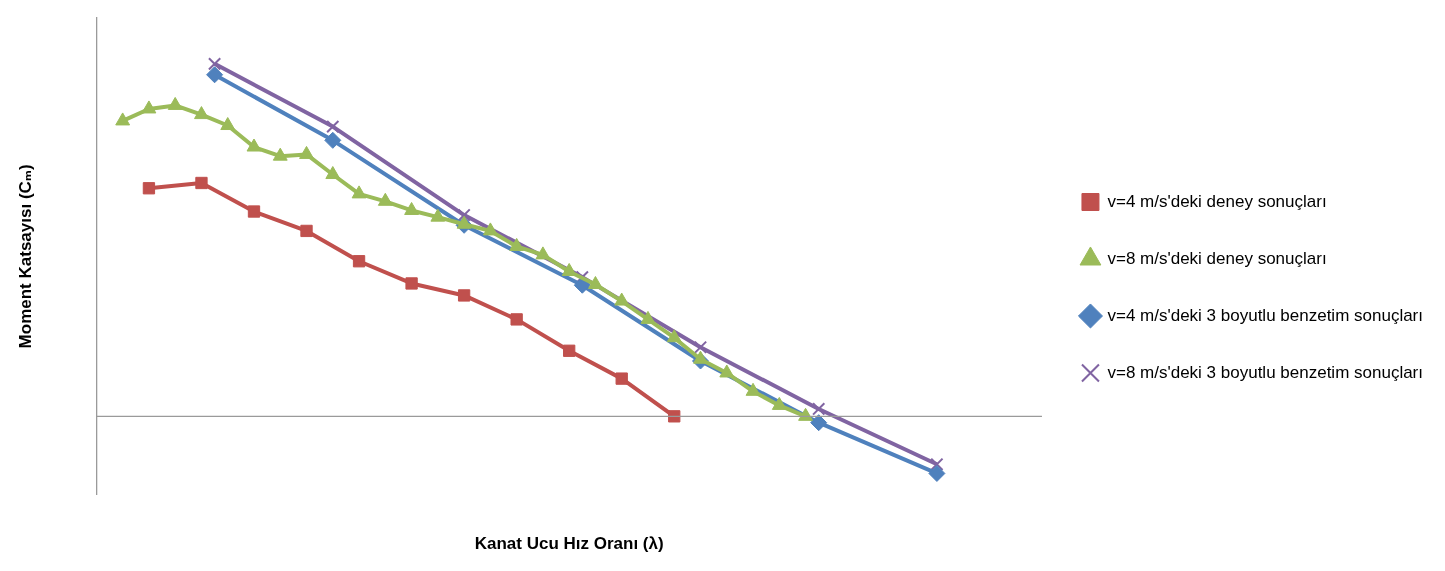 The height and width of the screenshot is (571, 1445). I want to click on x-axis-title: Kanat Ucu Hız Oranı (λ), so click(569, 544).